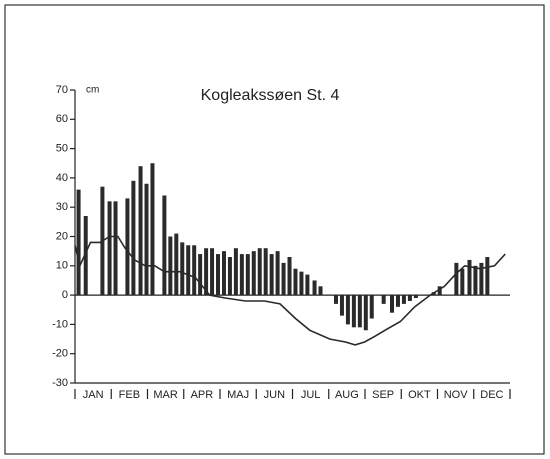  Describe the element at coordinates (62, 266) in the screenshot. I see `y-tick-label: 10` at that location.